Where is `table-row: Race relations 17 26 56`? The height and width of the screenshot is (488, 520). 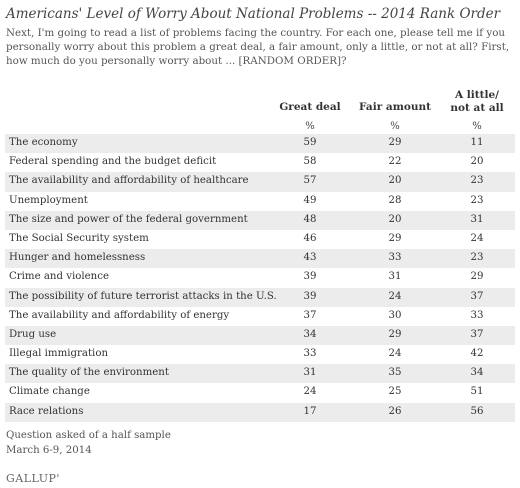 table-row: Race relations 17 26 56 is located at coordinates (260, 412).